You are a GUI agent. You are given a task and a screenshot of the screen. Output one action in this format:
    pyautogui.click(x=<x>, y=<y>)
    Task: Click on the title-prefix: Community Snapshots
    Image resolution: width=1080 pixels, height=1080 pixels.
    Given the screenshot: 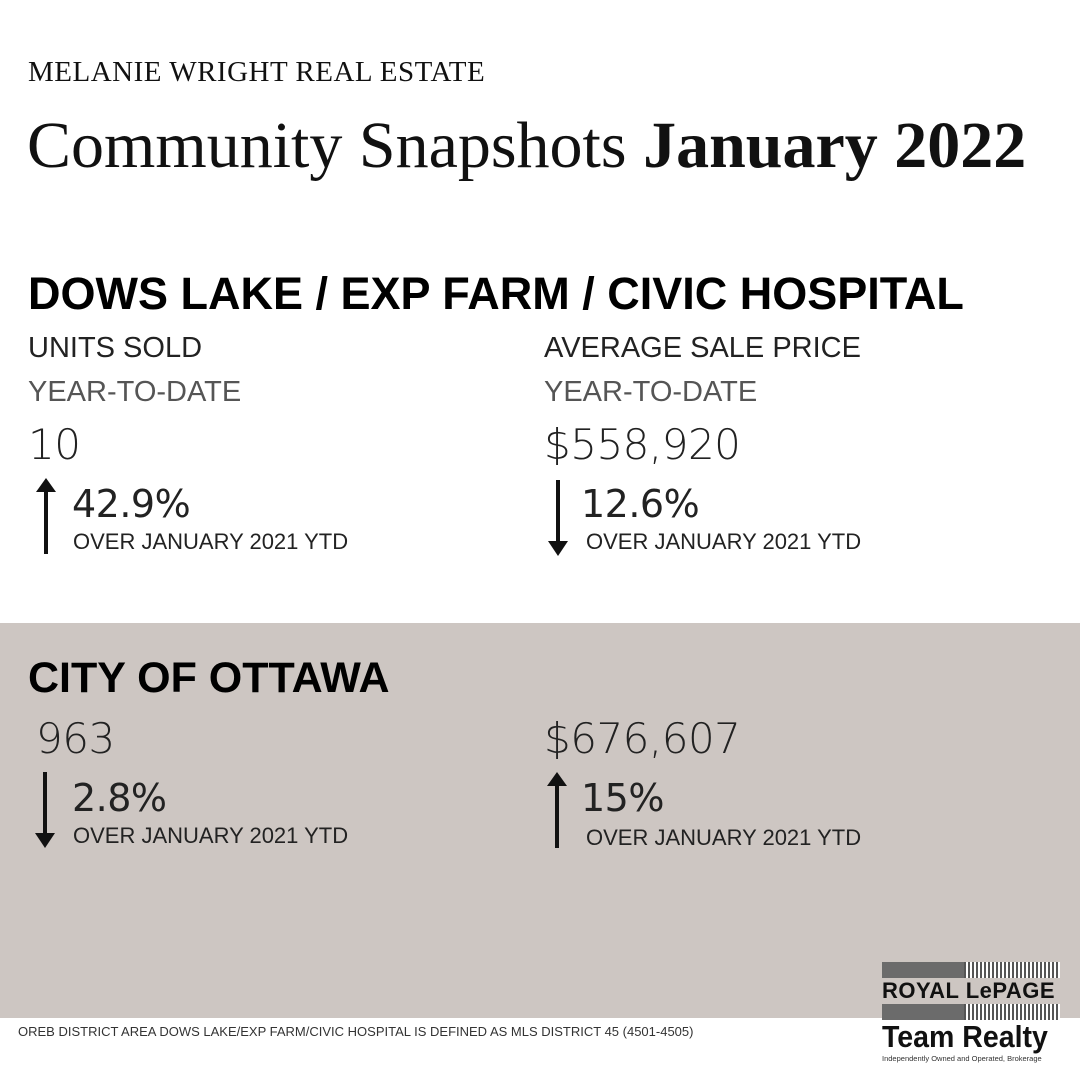 What is the action you would take?
    pyautogui.click(x=327, y=145)
    